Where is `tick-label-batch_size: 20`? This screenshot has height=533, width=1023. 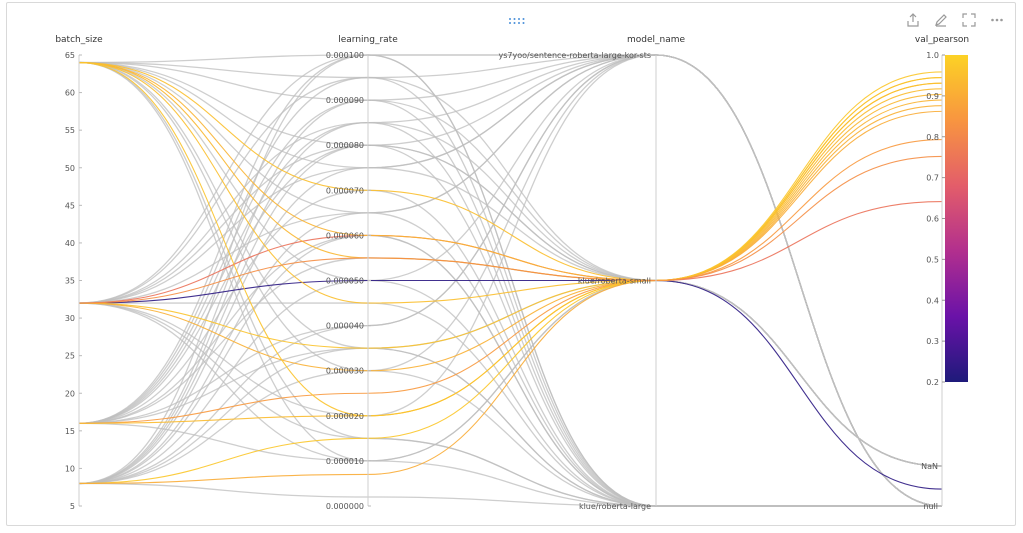 tick-label-batch_size: 20 is located at coordinates (70, 393).